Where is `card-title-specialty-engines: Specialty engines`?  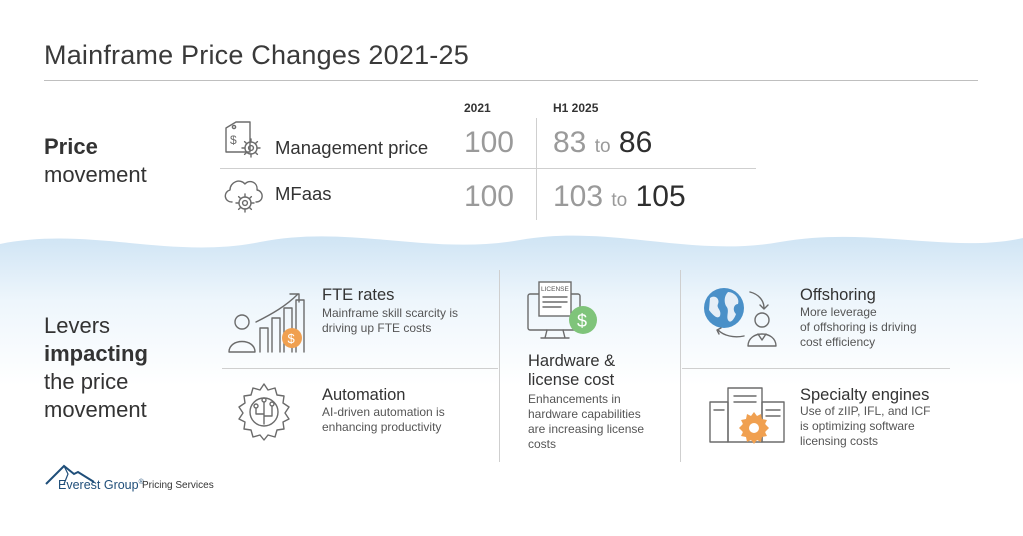 card-title-specialty-engines: Specialty engines is located at coordinates (865, 395).